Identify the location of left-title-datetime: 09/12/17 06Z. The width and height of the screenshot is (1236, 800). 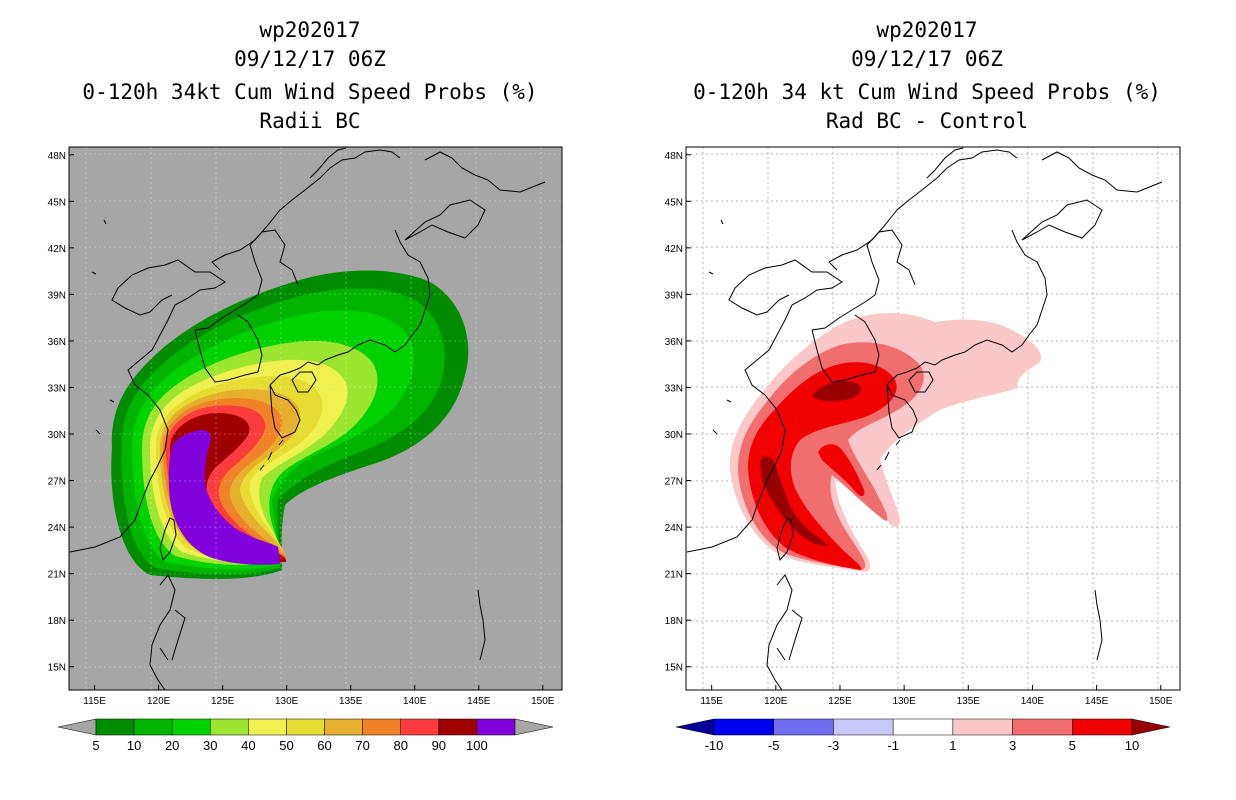
(310, 59).